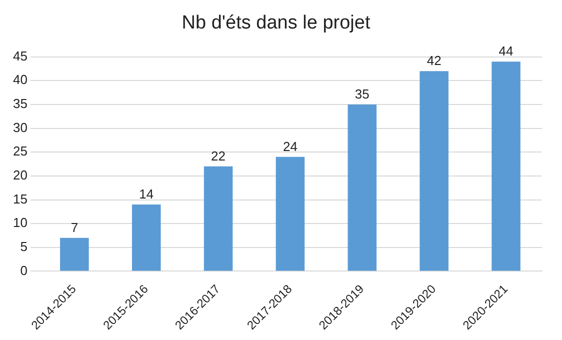  I want to click on y-tick-label: 40, so click(20, 80).